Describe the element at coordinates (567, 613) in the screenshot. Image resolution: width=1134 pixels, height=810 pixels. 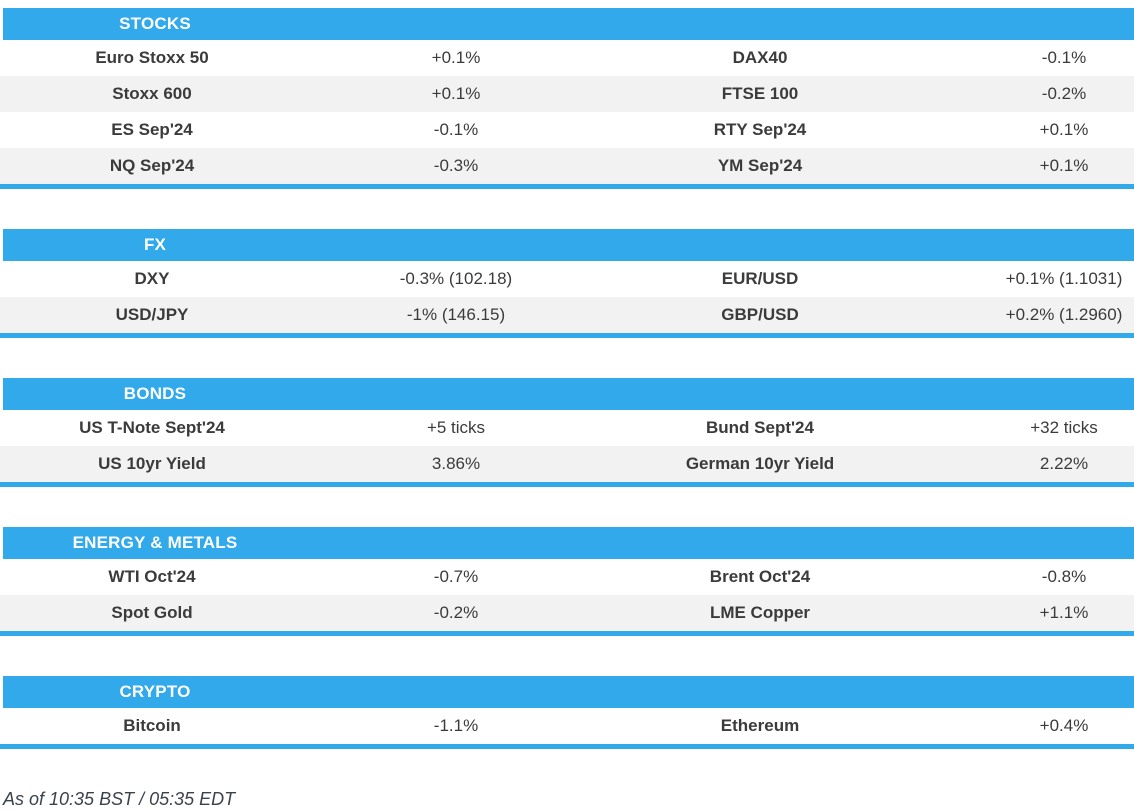
I see `table-row: Spot Gold -0.2% LME Copper +1.1%` at that location.